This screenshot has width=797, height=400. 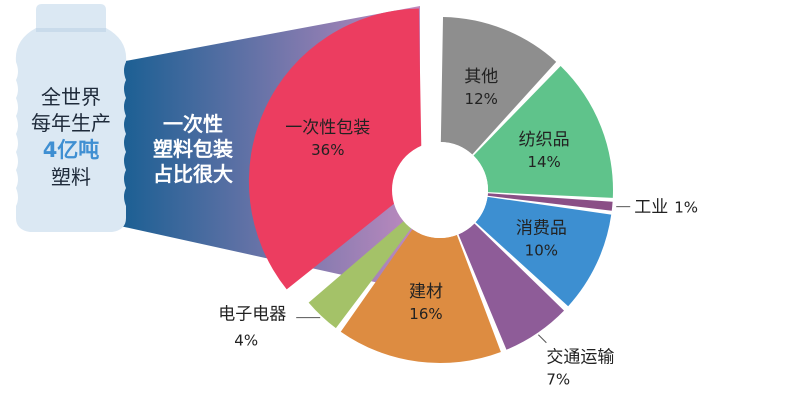 What do you see at coordinates (246, 341) in the screenshot?
I see `slice-pct-8: 4%` at bounding box center [246, 341].